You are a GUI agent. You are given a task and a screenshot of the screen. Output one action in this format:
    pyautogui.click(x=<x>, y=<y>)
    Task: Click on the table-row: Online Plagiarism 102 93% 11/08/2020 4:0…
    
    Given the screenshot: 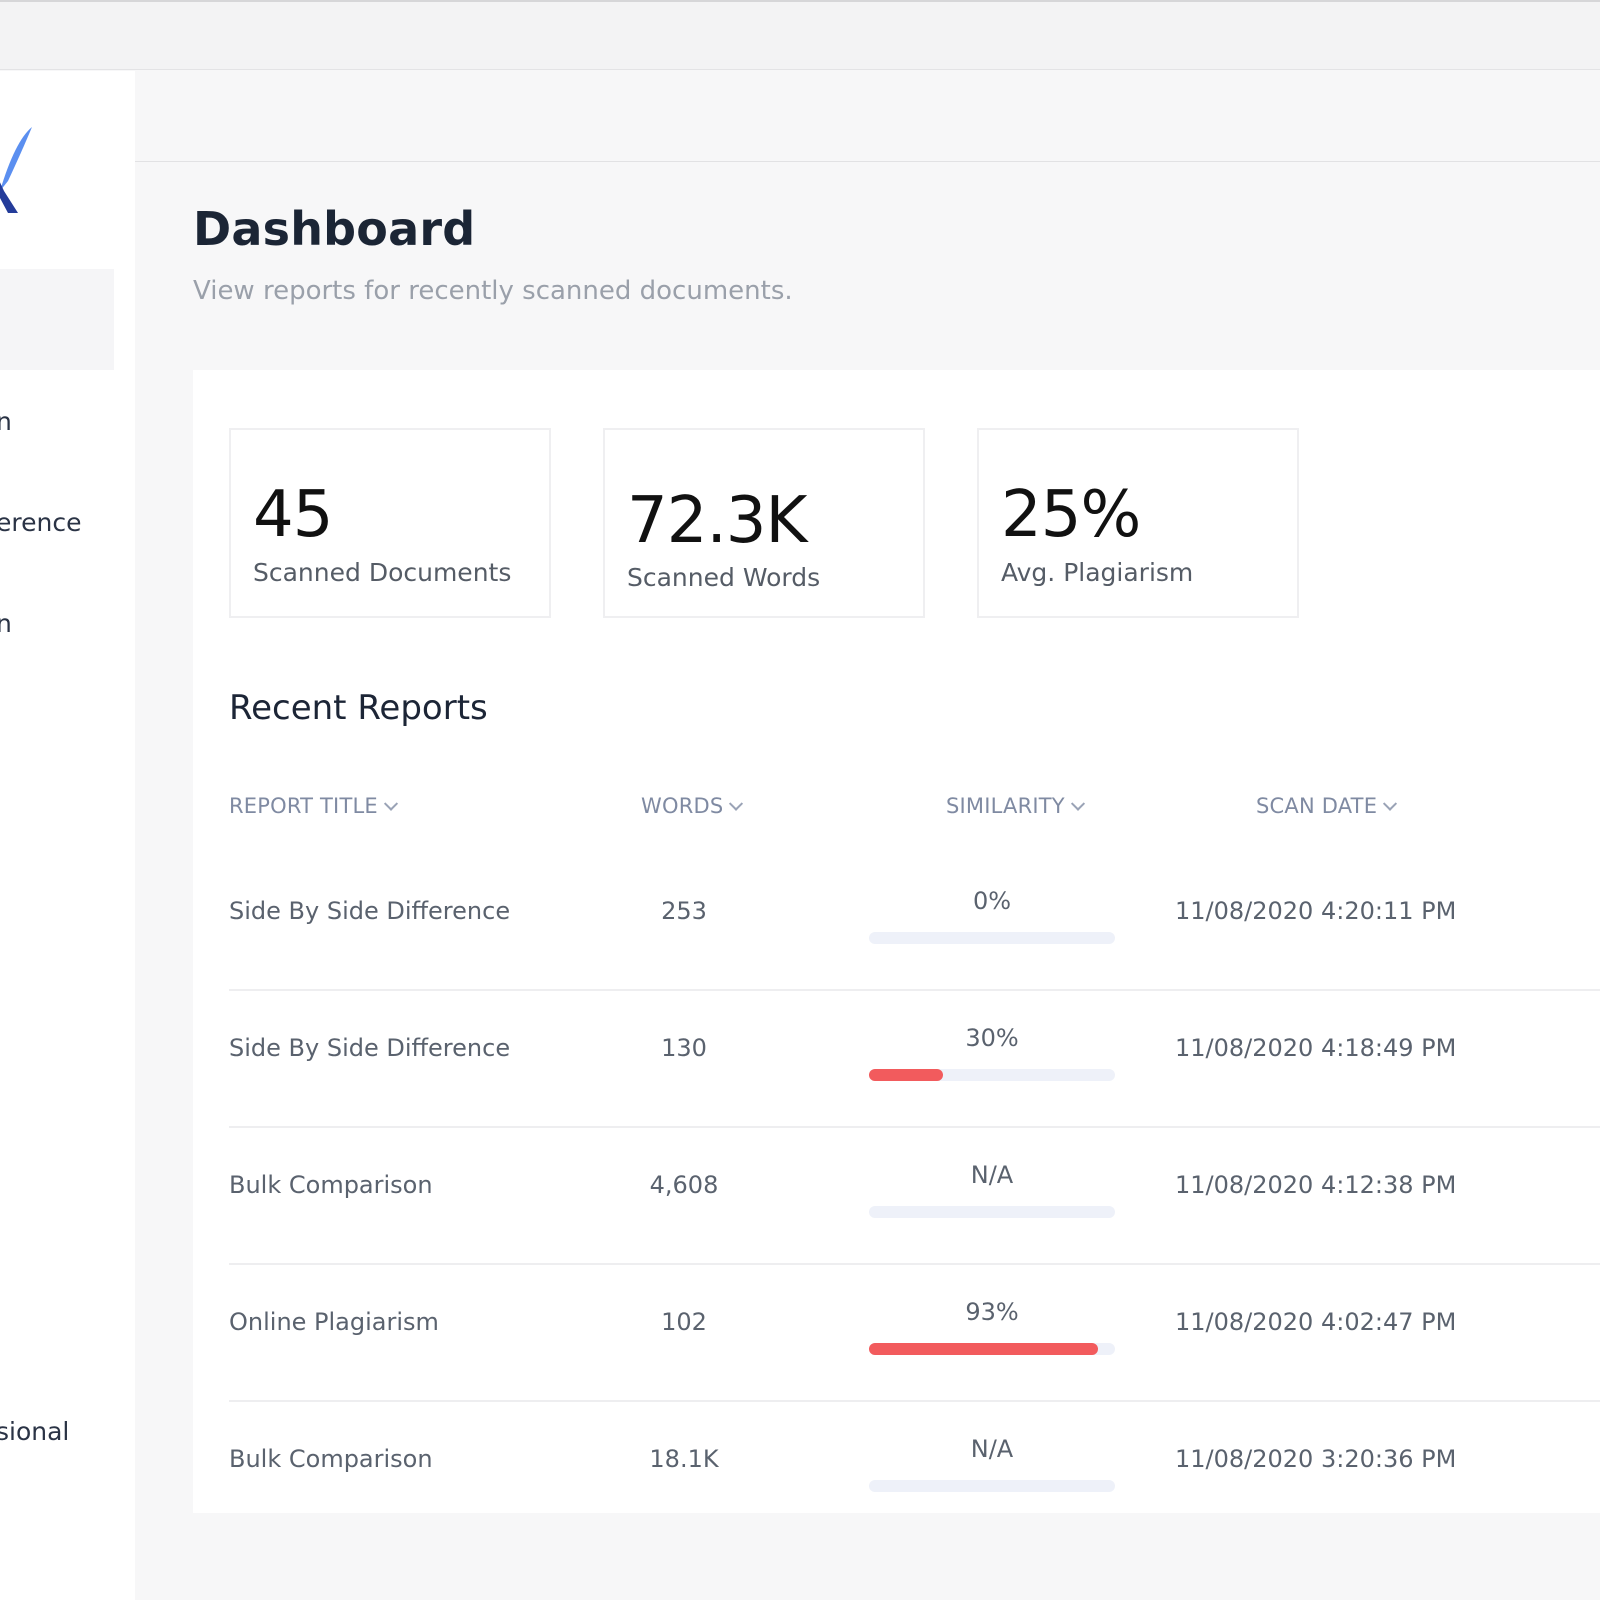 What is the action you would take?
    pyautogui.click(x=914, y=1332)
    